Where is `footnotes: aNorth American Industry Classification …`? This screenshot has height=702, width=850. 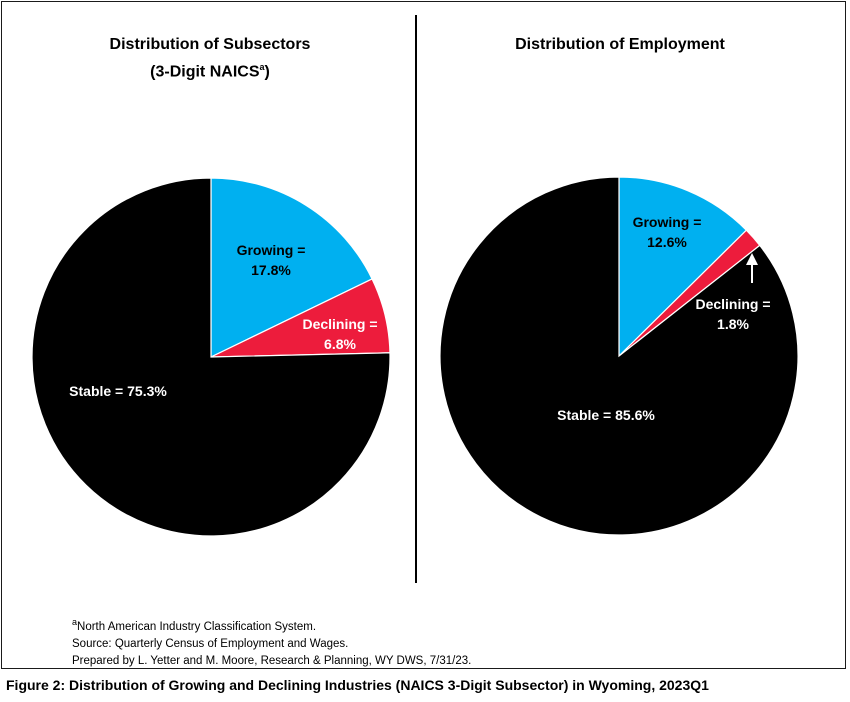
footnotes: aNorth American Industry Classification … is located at coordinates (271, 642).